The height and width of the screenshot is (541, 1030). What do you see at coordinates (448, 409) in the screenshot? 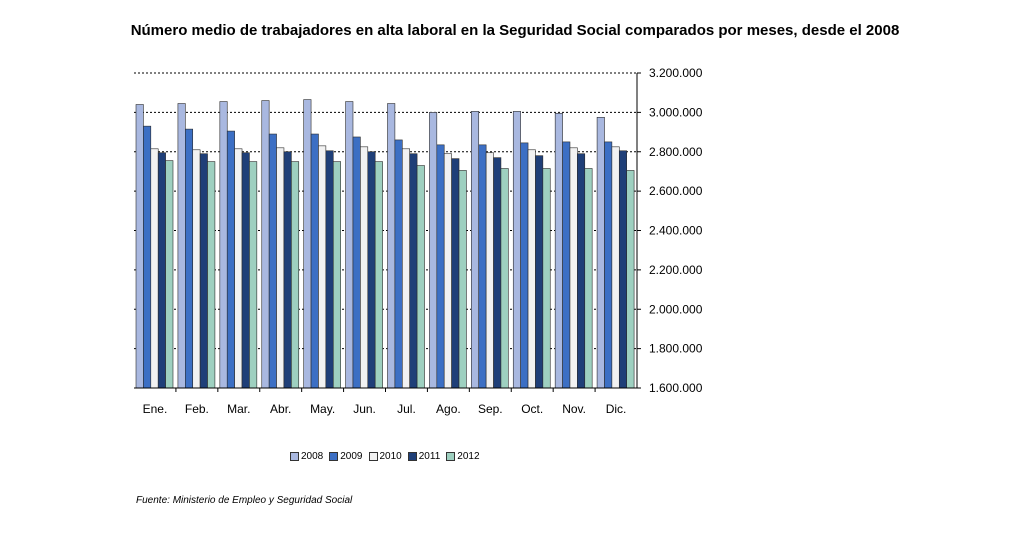
I see `x-tick-label: Ago.` at bounding box center [448, 409].